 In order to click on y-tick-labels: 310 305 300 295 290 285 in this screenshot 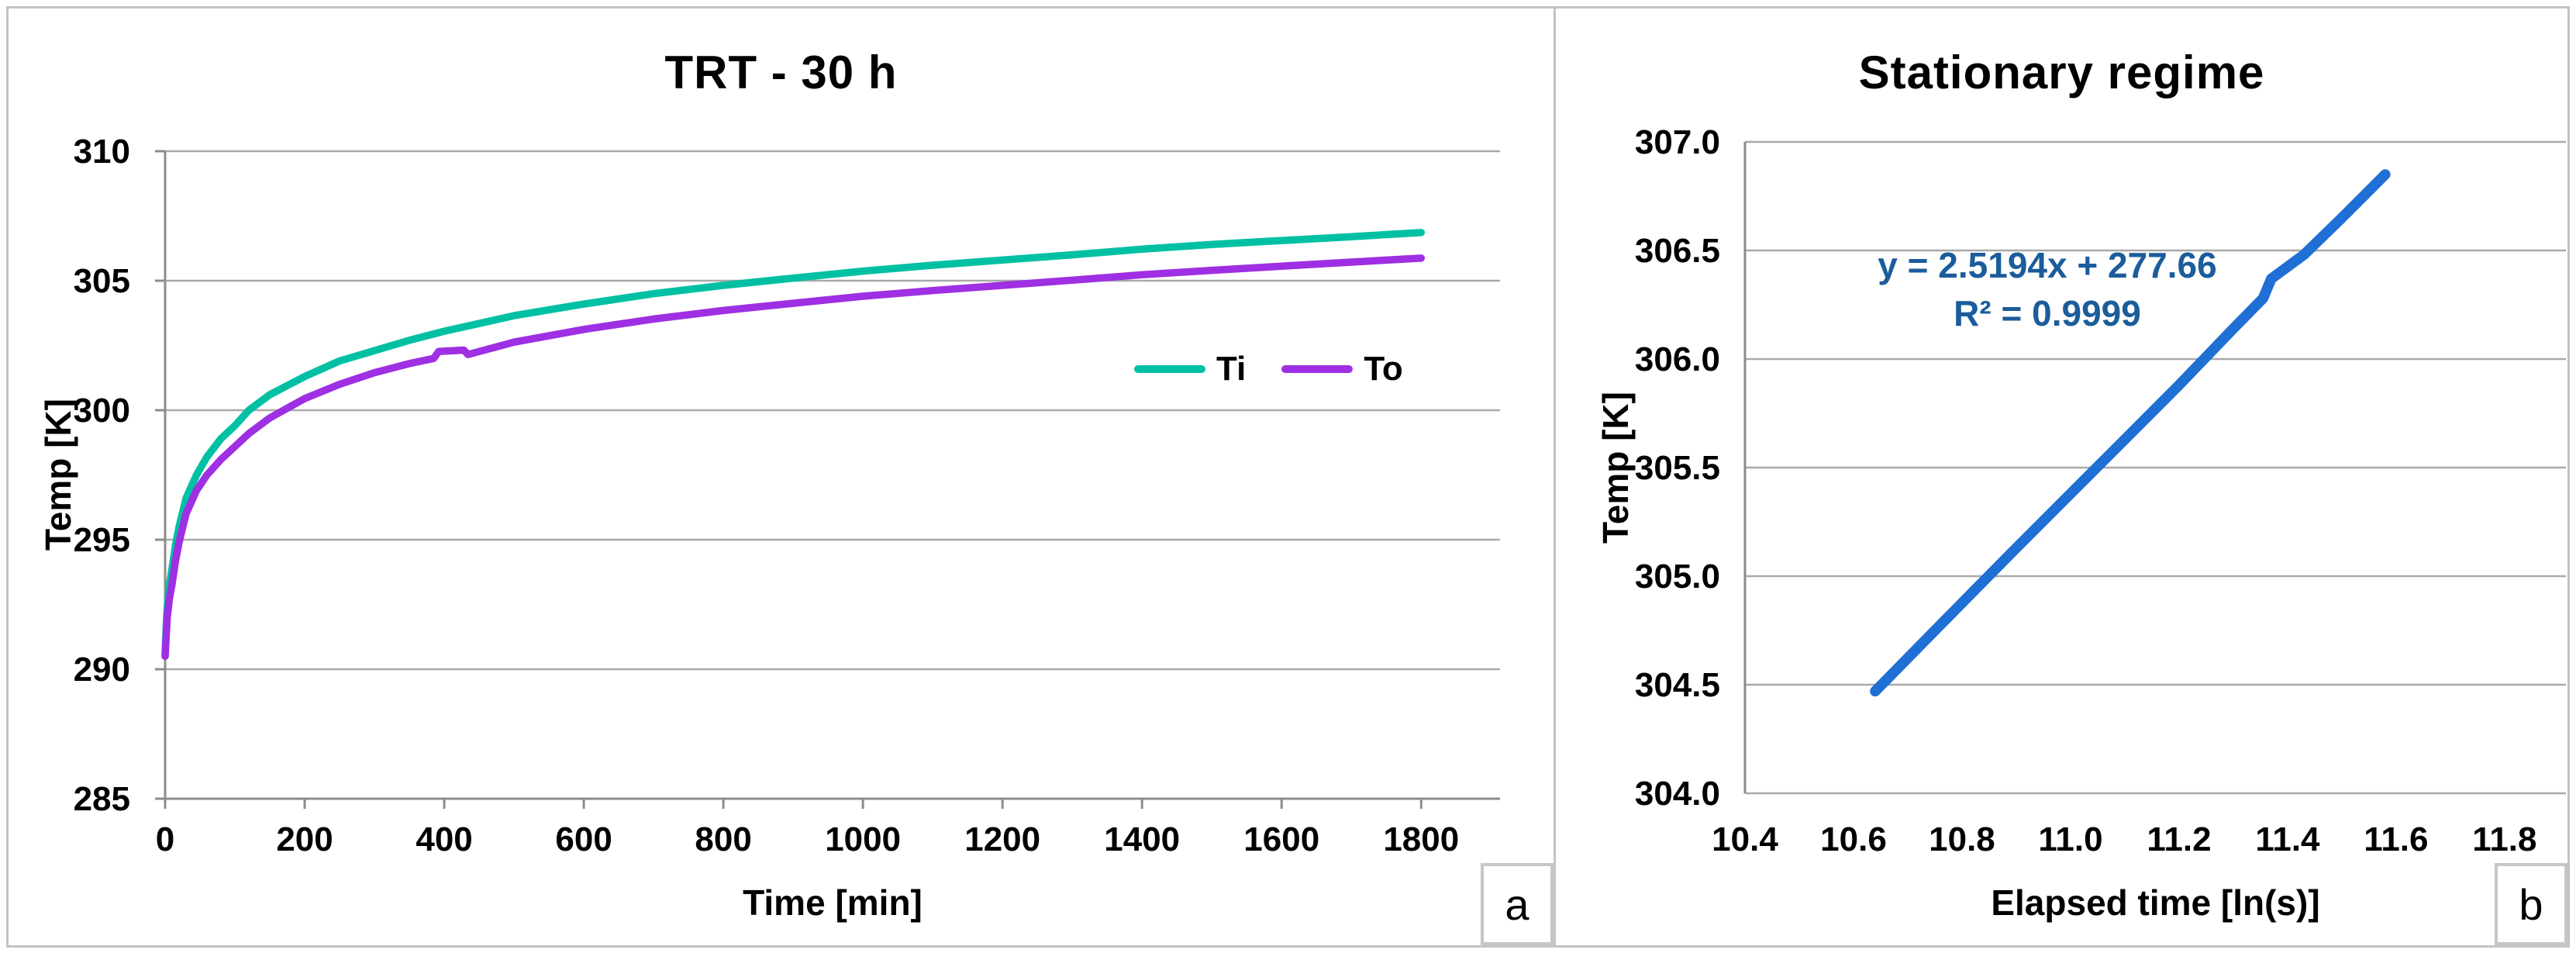, I will do `click(102, 475)`.